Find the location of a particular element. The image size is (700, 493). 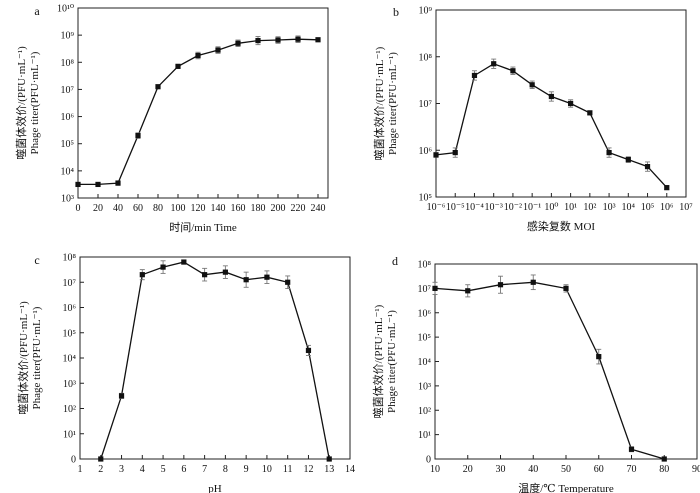

x-tick-label: 10⁷ is located at coordinates (686, 207).